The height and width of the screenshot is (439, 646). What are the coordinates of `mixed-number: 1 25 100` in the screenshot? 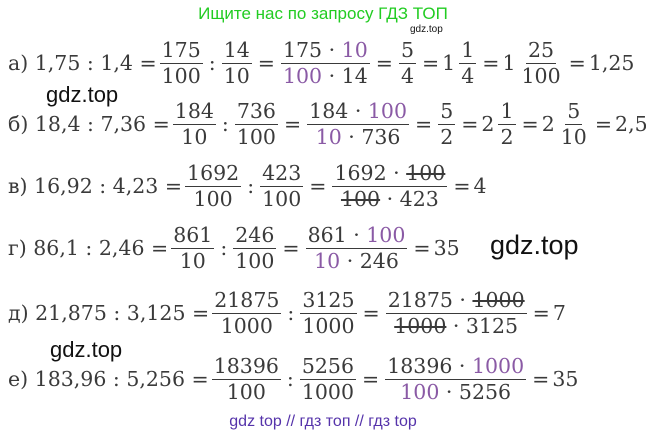 It's located at (531, 62).